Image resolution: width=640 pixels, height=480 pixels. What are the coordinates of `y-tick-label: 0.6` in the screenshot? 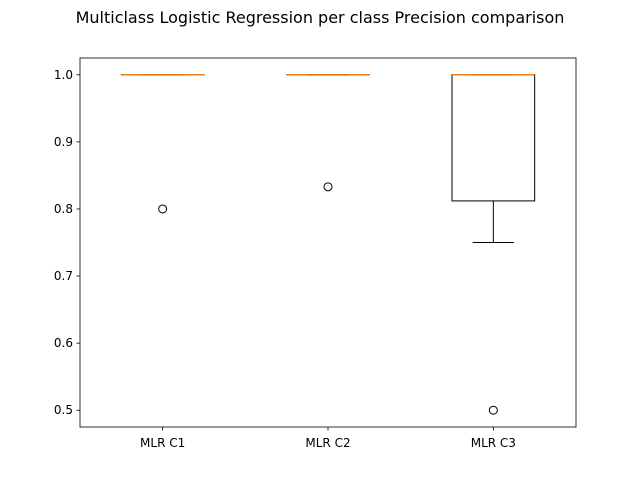 It's located at (63, 343).